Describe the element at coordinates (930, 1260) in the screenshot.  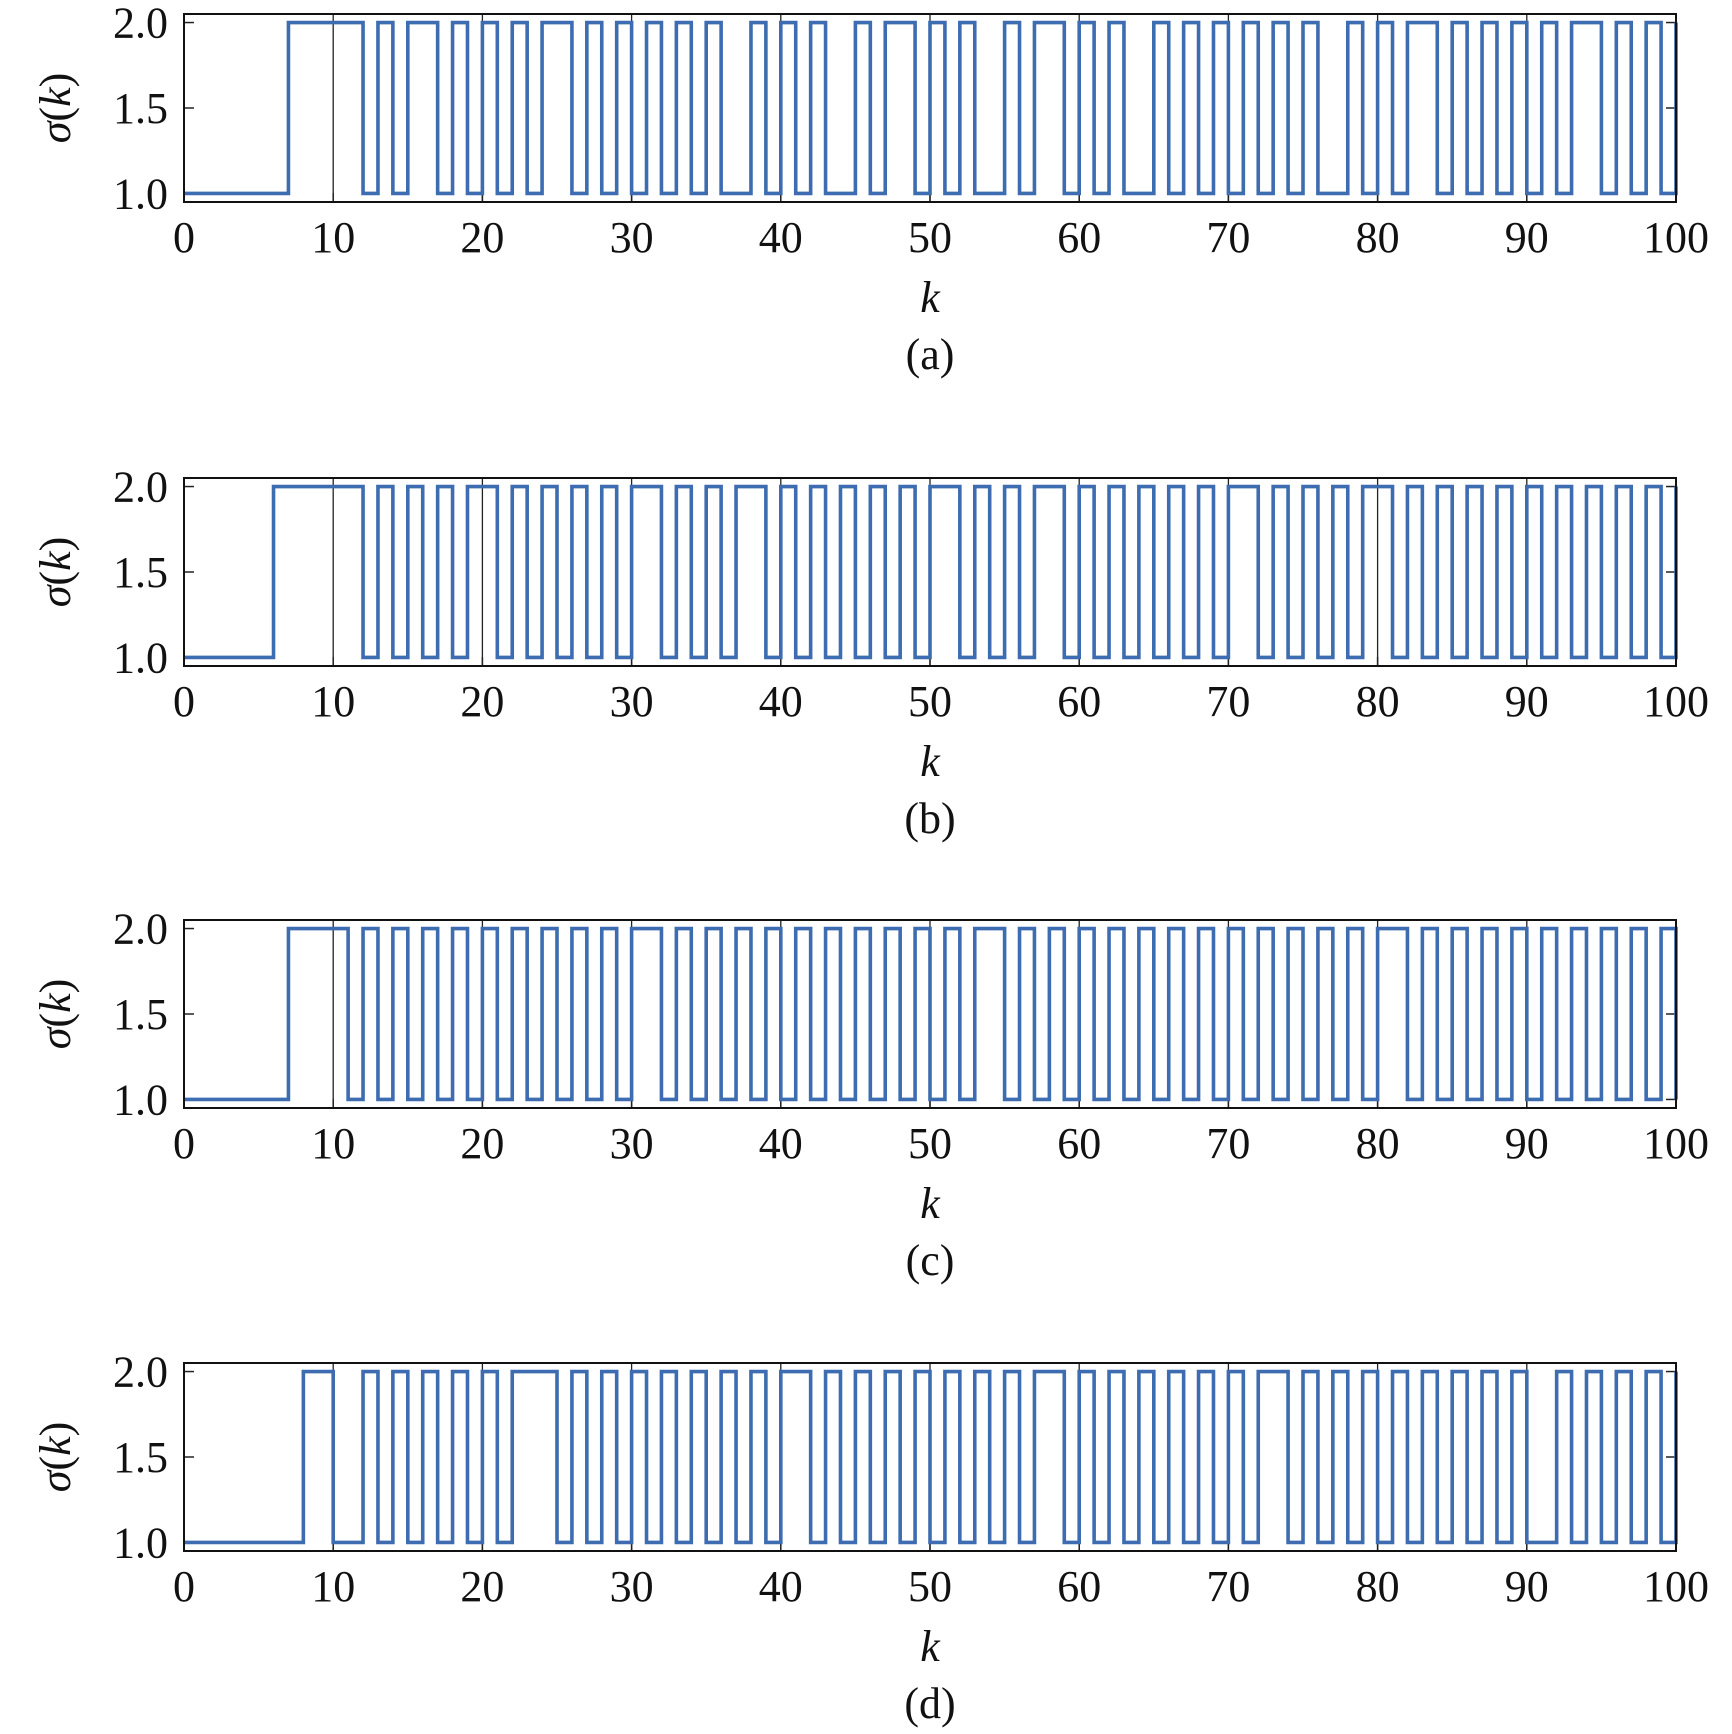
I see `panel-caption: (c)` at that location.